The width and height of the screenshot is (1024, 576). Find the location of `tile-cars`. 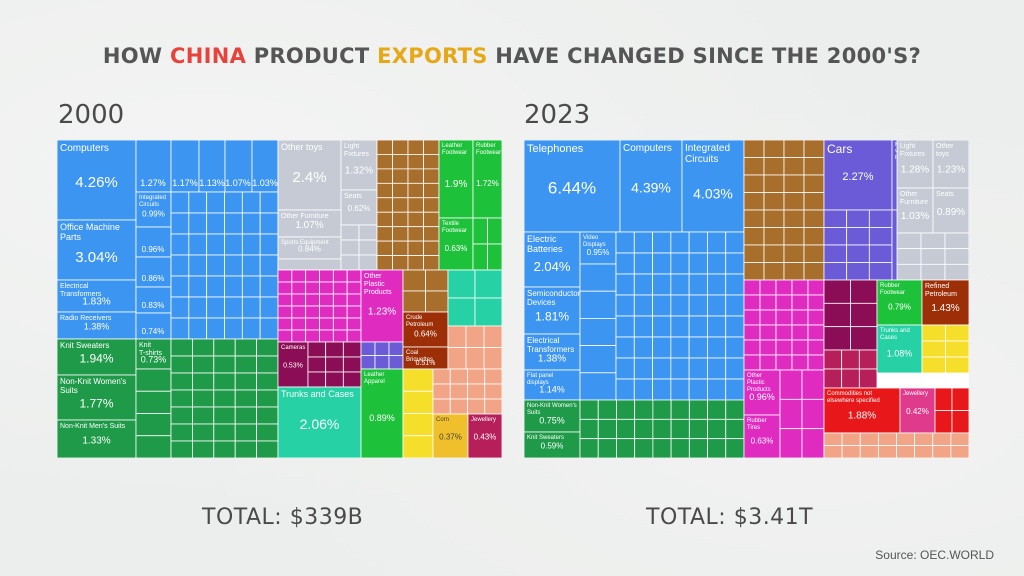

tile-cars is located at coordinates (858, 175).